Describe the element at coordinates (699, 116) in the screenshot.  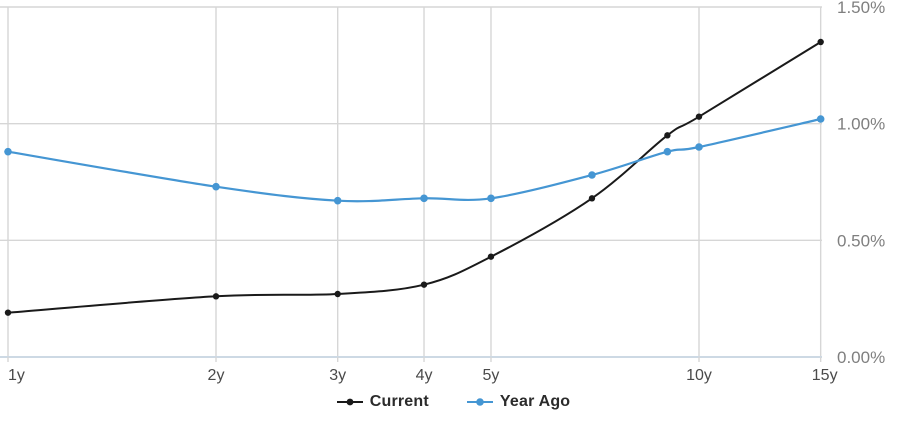
I see `data-point-current-10y` at that location.